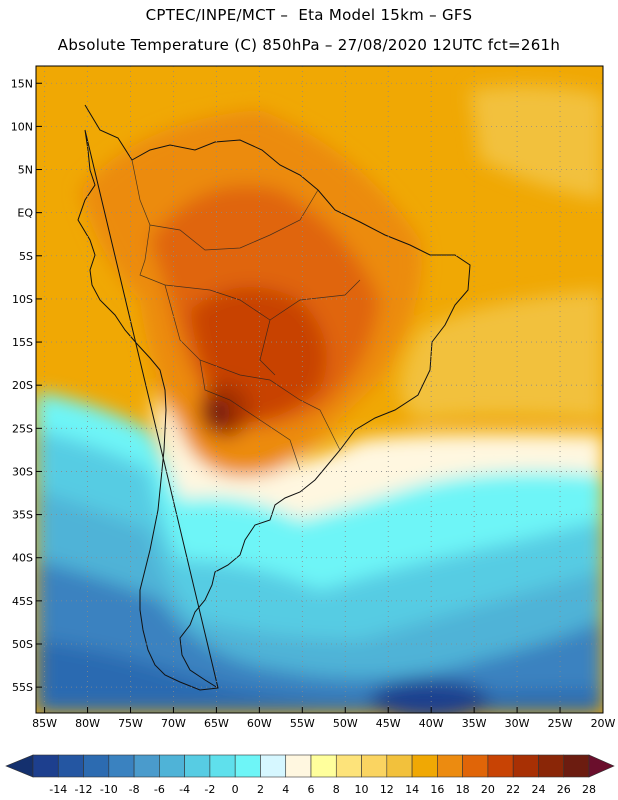  What do you see at coordinates (517, 723) in the screenshot?
I see `lon-label: 30W` at bounding box center [517, 723].